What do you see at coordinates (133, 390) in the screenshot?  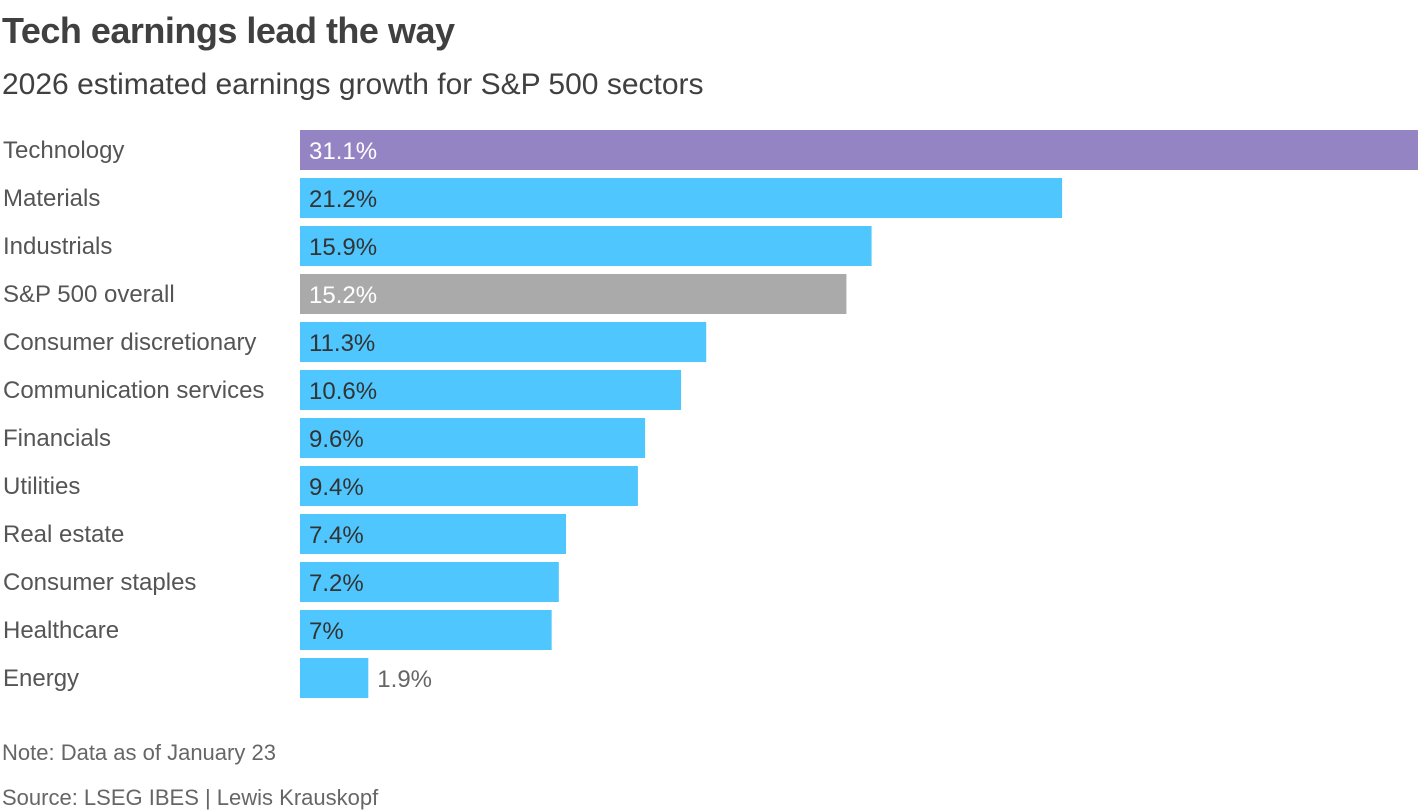 I see `category-label: Communication services` at bounding box center [133, 390].